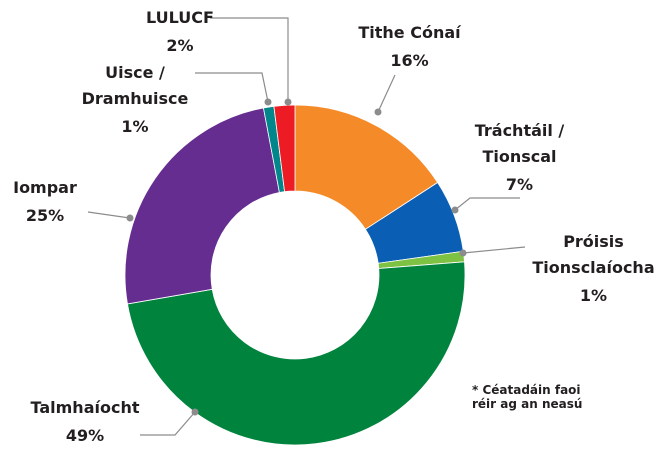  What do you see at coordinates (180, 32) in the screenshot?
I see `slice-label: LULUCF 2%` at bounding box center [180, 32].